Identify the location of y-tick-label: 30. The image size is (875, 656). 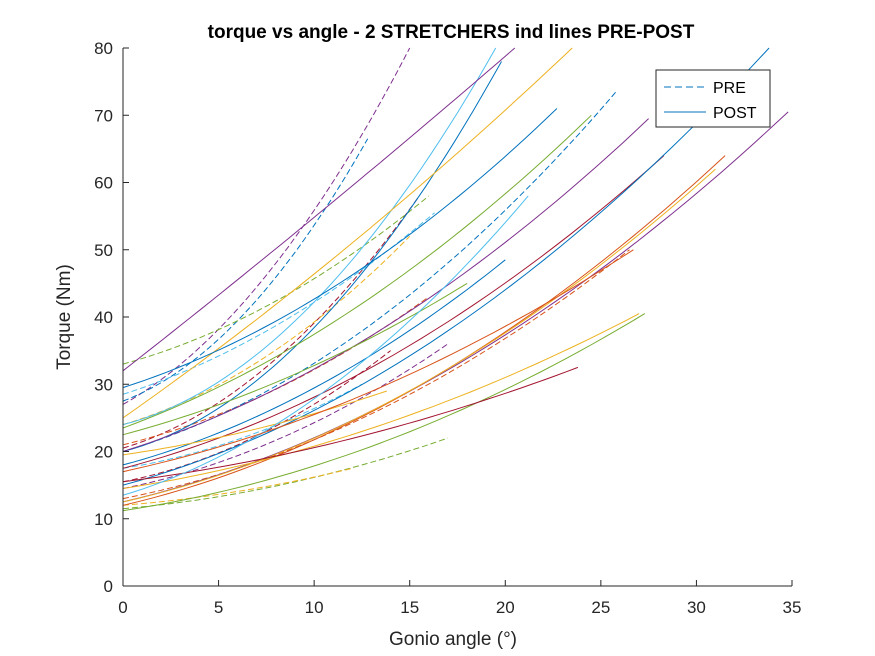
(103, 384).